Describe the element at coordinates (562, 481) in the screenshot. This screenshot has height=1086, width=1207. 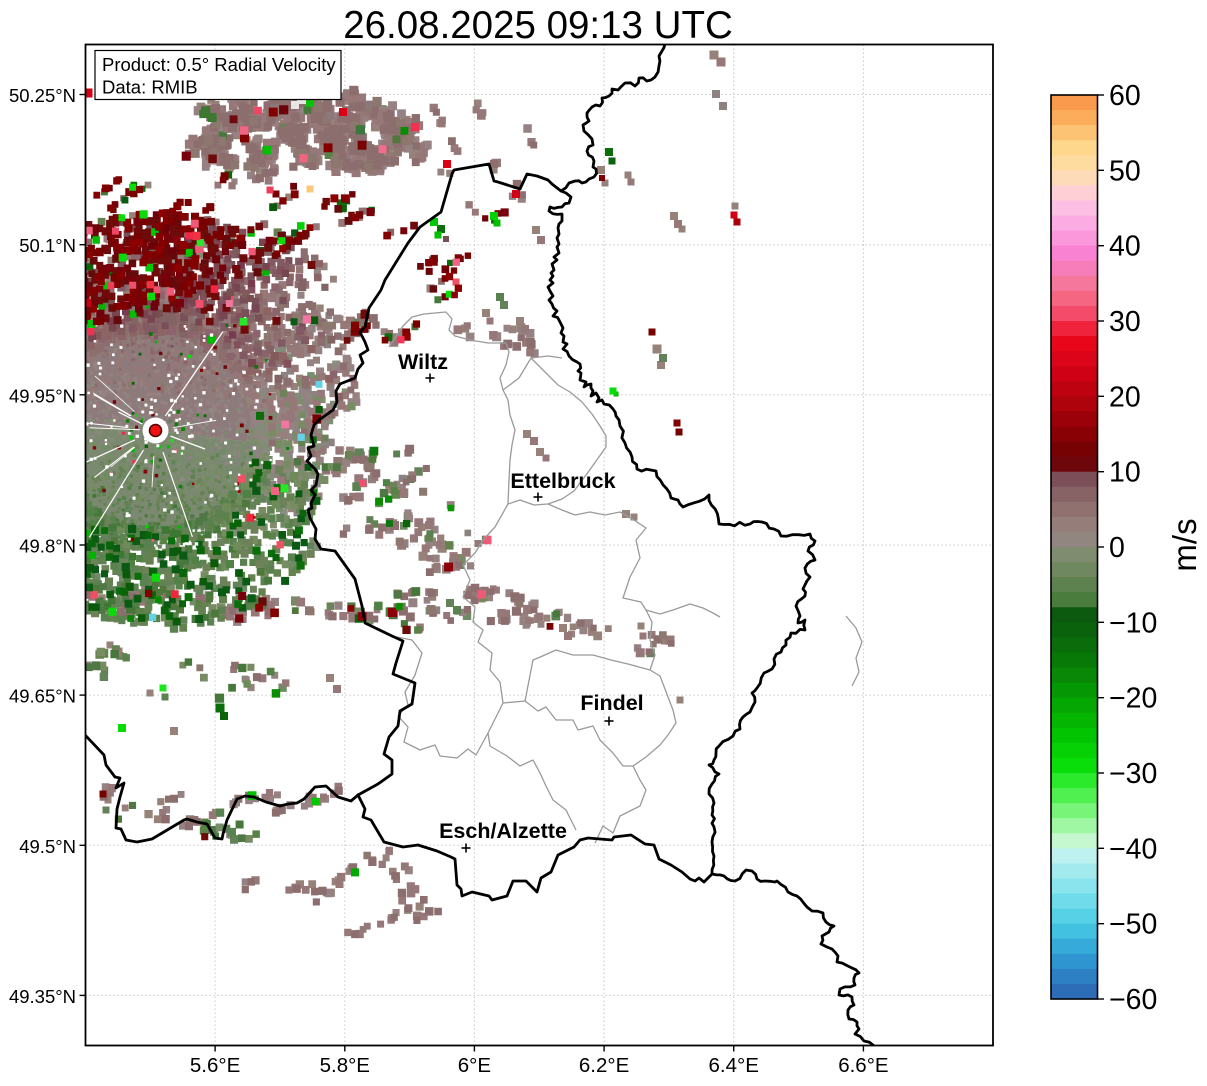
I see `svg-text: Ettelbruck` at that location.